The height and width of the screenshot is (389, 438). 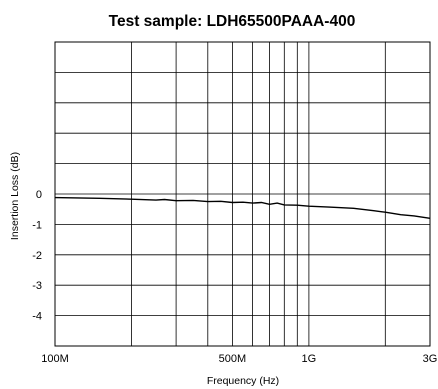 I want to click on x-tick-labels: 100M 500M 1G 3G, so click(x=239, y=359).